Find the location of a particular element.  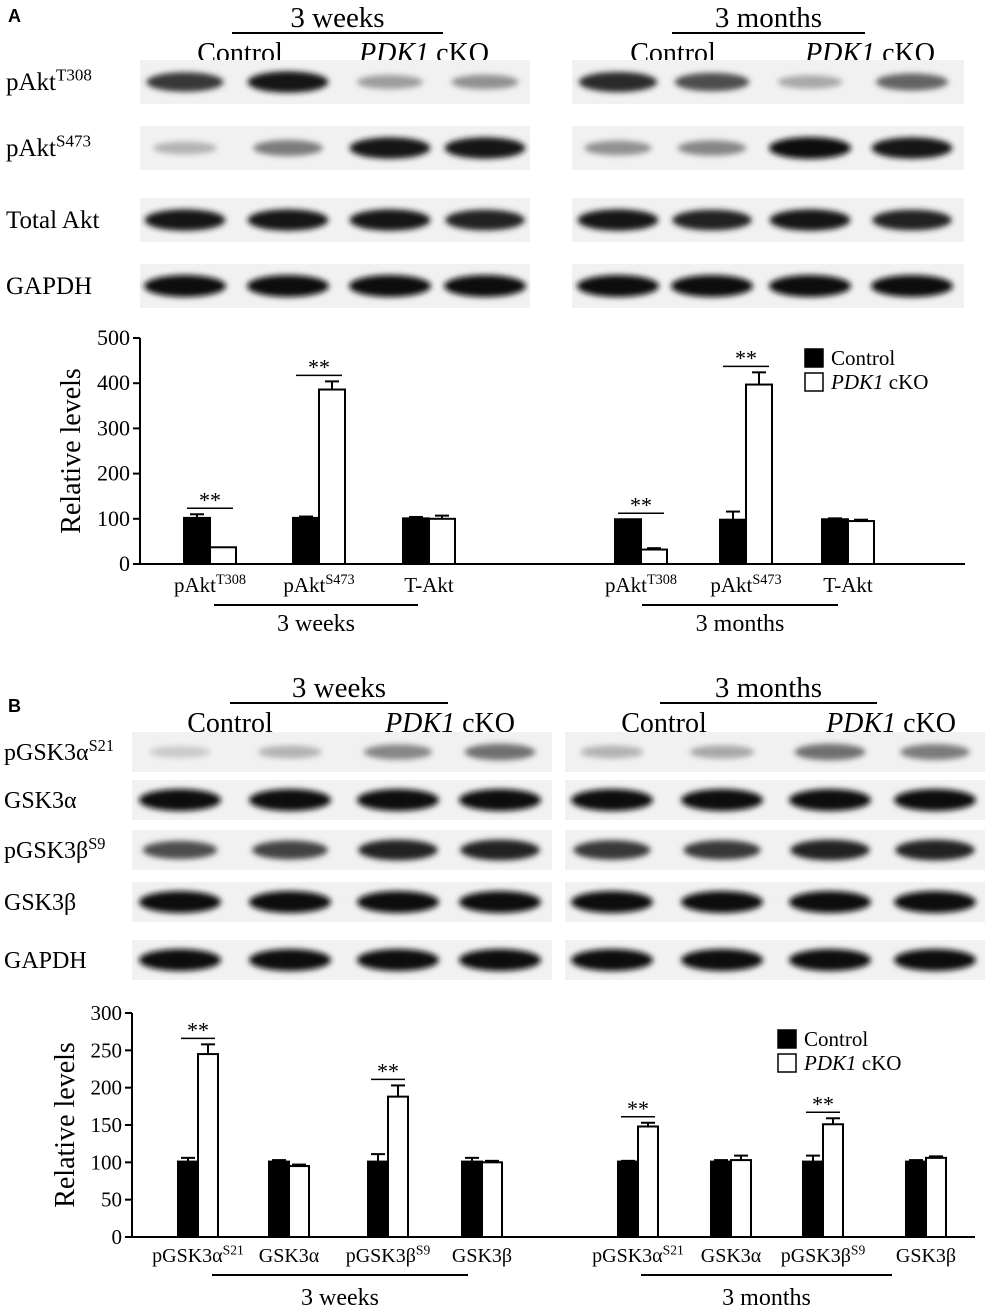

x-tick-label-3-weeks-pakt-s473-base: pAkt is located at coordinates (304, 585).